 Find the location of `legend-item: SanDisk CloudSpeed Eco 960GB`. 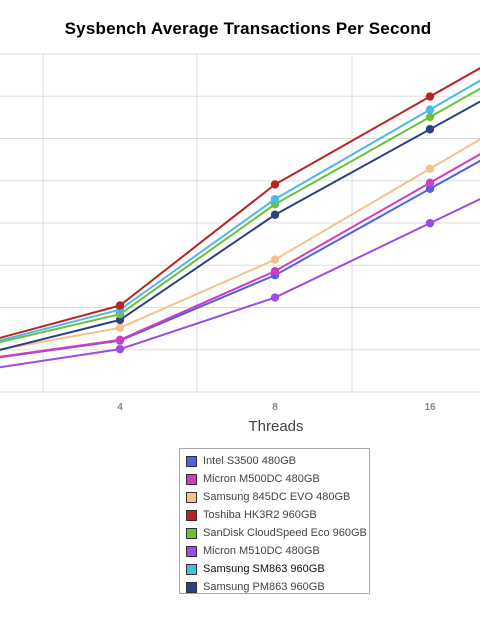

legend-item: SanDisk CloudSpeed Eco 960GB is located at coordinates (274, 533).